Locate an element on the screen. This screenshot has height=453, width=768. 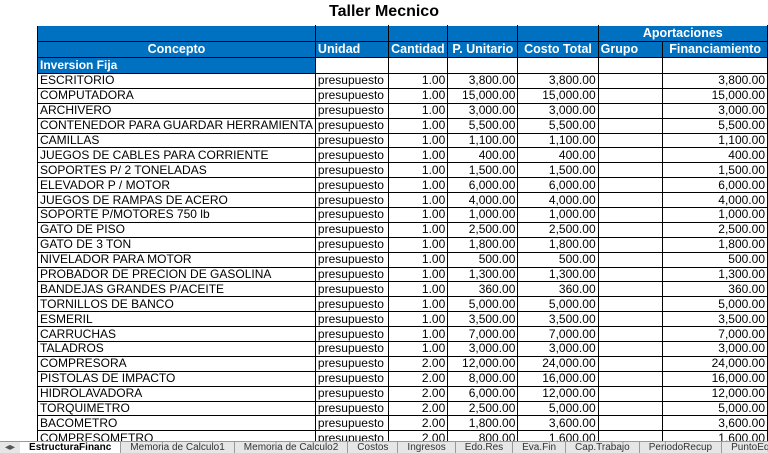
cell-p-unitario: 360.00 is located at coordinates (483, 289).